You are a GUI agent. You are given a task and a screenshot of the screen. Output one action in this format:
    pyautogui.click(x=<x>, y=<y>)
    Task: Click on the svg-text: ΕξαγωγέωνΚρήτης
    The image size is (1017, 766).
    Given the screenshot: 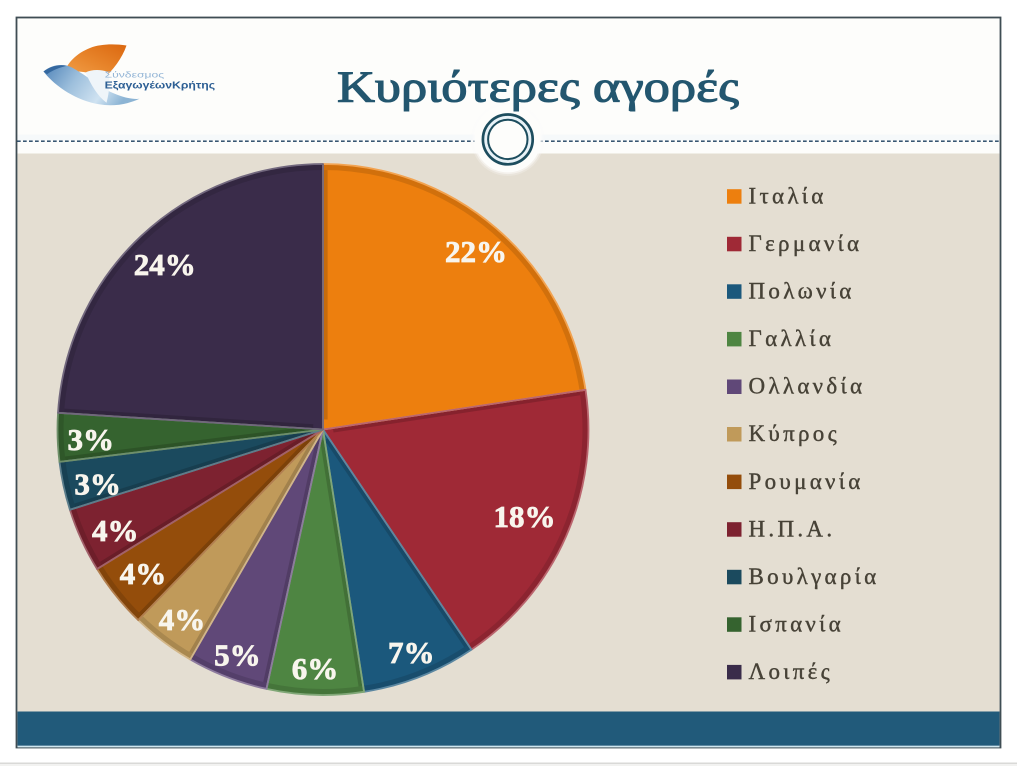 What is the action you would take?
    pyautogui.click(x=160, y=86)
    